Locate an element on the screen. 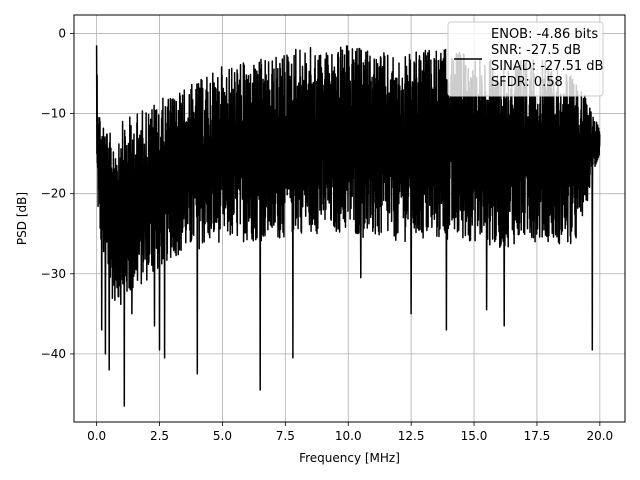  y-axis-ticks: 0 −10 −20 −30 −40 is located at coordinates (57, 193).